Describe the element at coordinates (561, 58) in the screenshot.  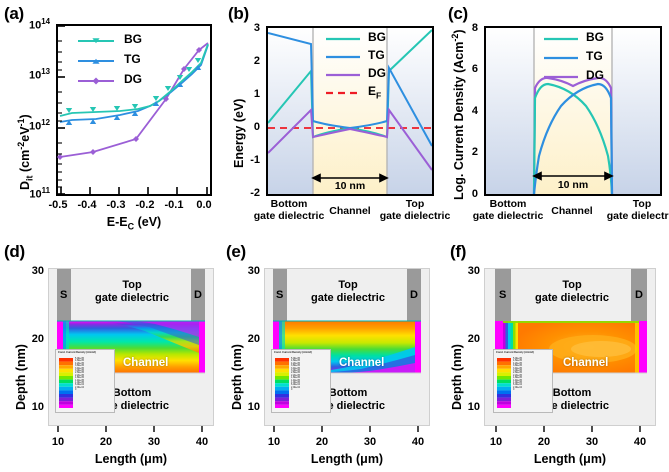
I see `legend-tg-swatch-c` at that location.